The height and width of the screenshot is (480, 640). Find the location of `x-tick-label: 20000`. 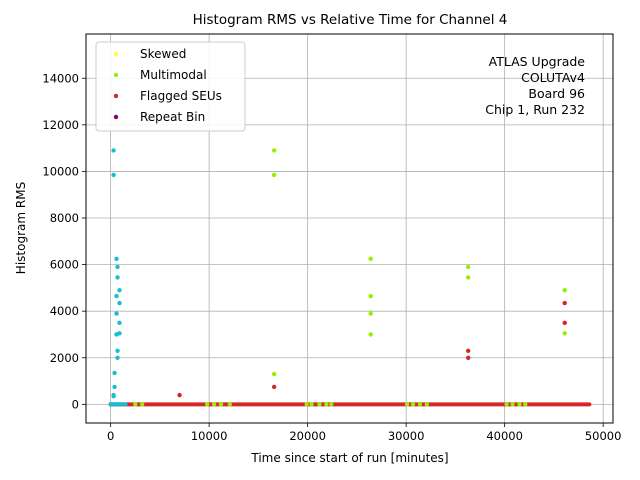

x-tick-label: 20000 is located at coordinates (307, 436).